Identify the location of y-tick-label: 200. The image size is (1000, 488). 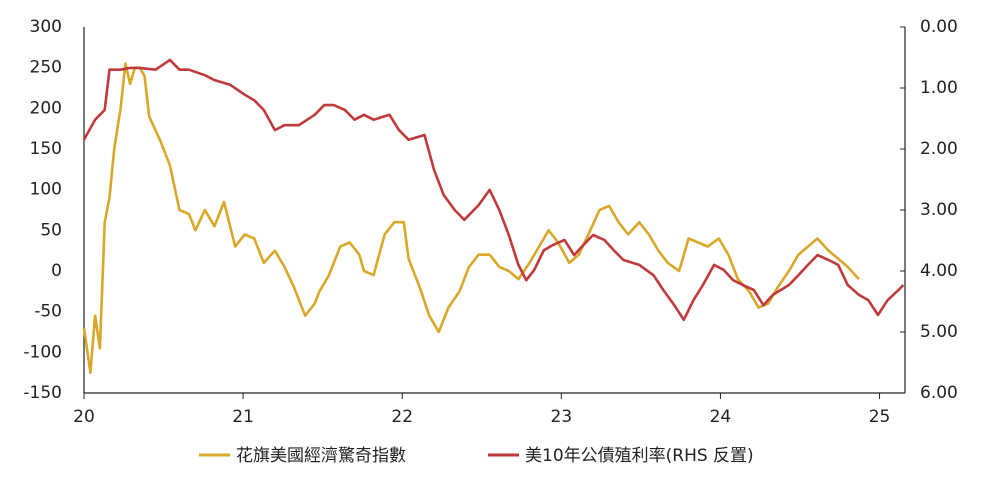
(46, 108).